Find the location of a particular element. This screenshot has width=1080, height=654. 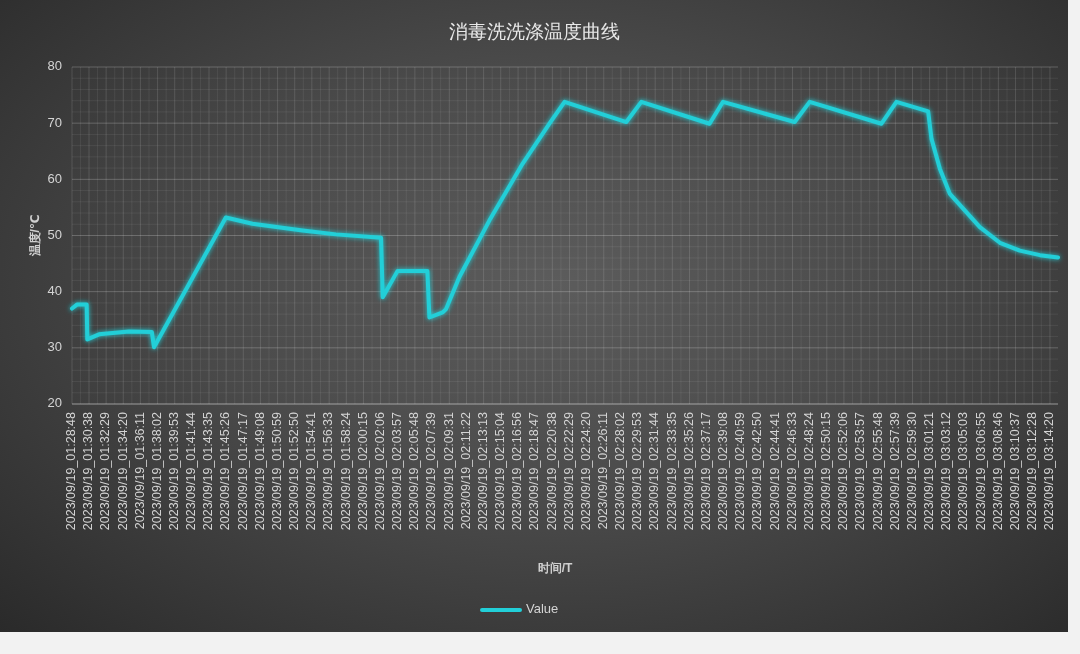

x-tick-label: 2023/09/19_01:41:44 is located at coordinates (191, 471).